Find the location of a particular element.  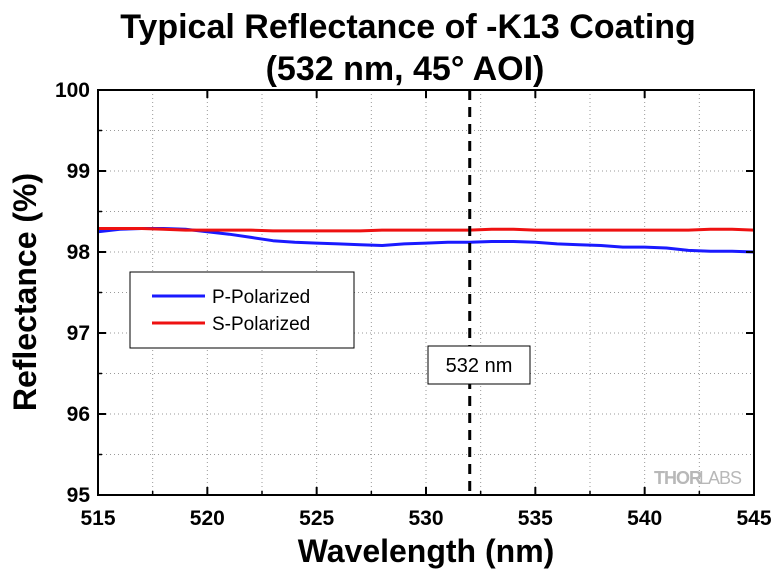

x-tick-label: 520 is located at coordinates (207, 518).